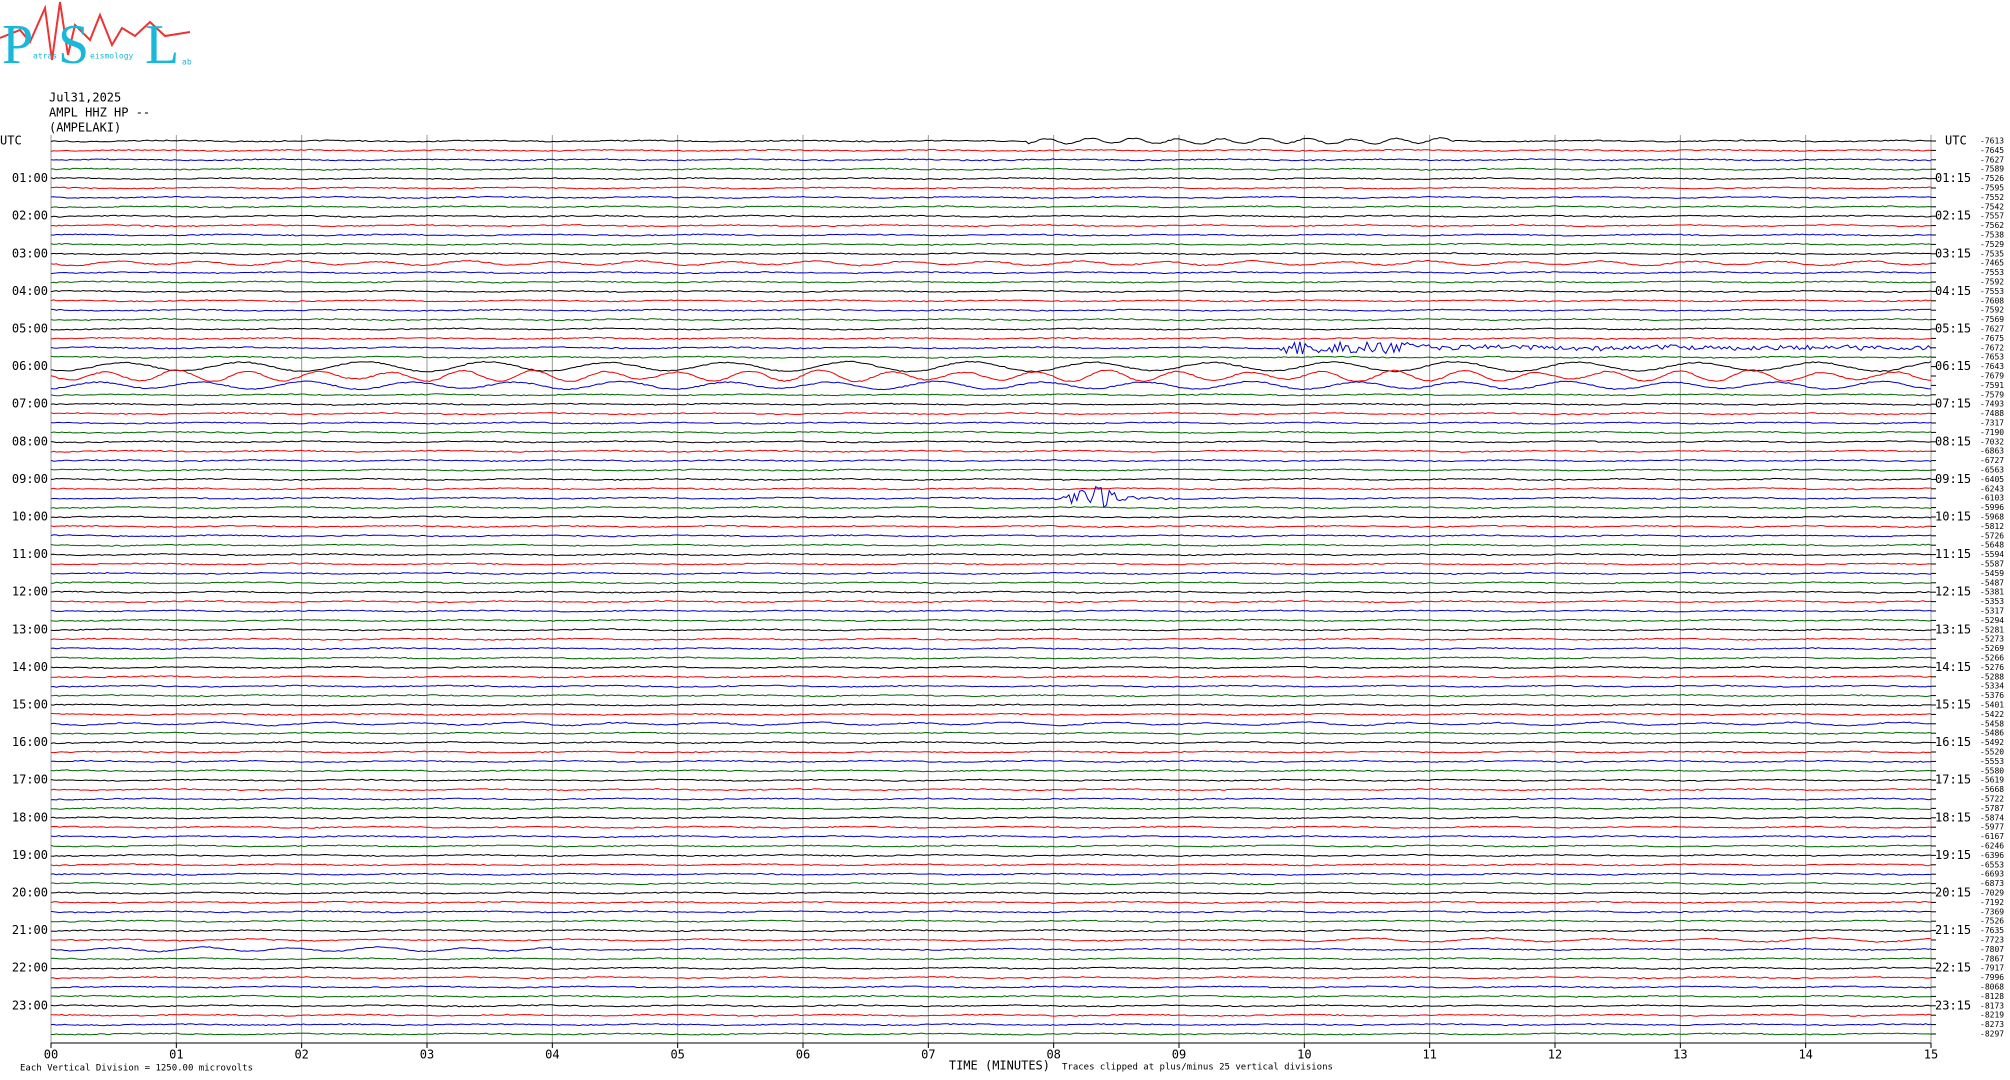 The image size is (2010, 1080). What do you see at coordinates (1992, 423) in the screenshot?
I see `trace-offset: -7317` at bounding box center [1992, 423].